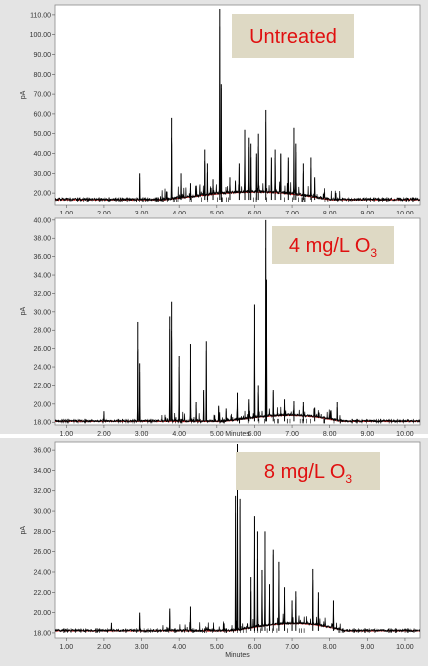 The height and width of the screenshot is (666, 428). What do you see at coordinates (308, 473) in the screenshot?
I see `sample-label: 8 mg/L O3` at bounding box center [308, 473].